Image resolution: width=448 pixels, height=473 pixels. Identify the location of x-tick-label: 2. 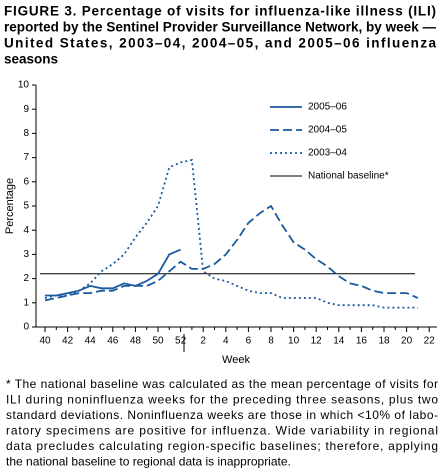
(203, 341).